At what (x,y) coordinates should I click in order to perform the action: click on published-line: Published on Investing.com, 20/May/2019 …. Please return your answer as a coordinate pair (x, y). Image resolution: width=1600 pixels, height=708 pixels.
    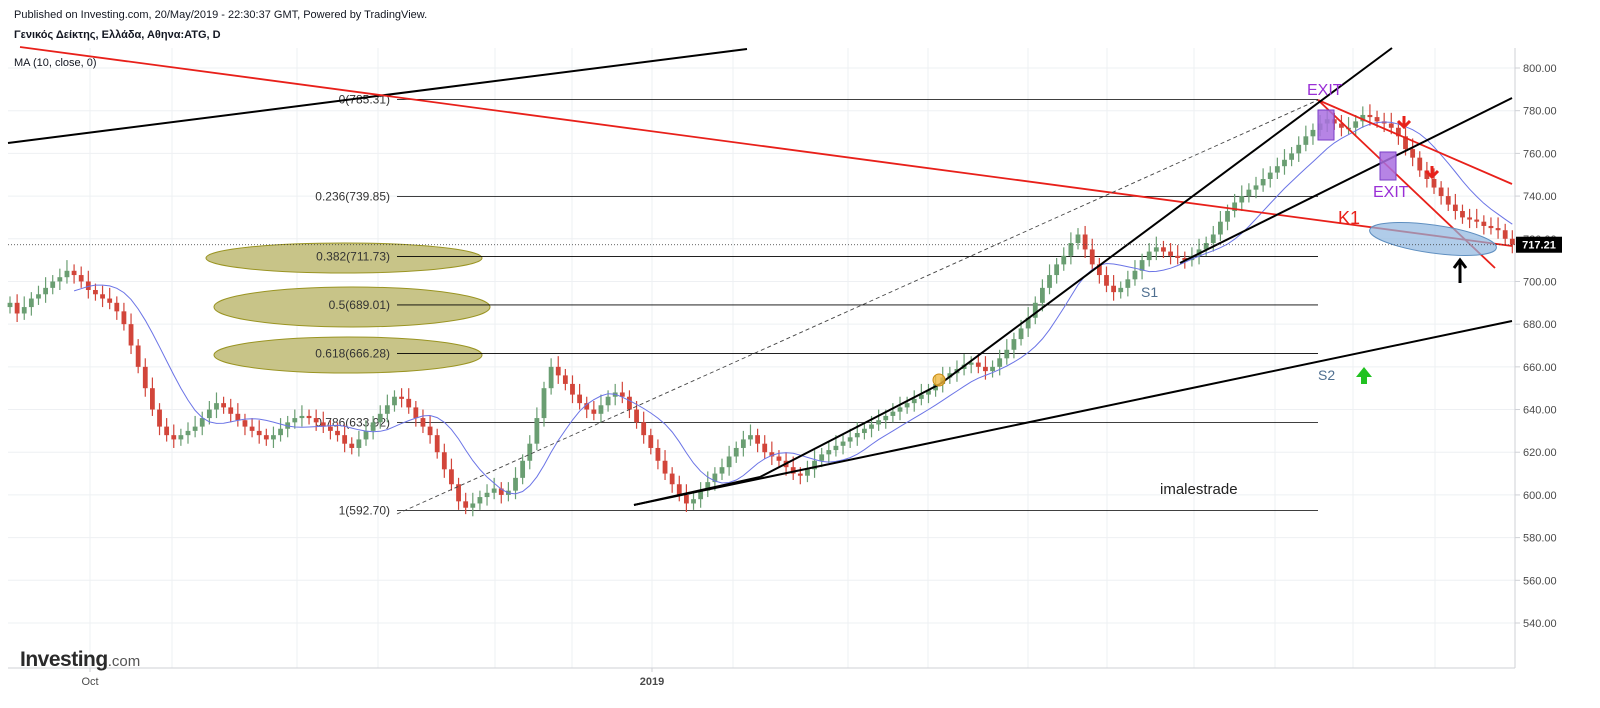
    Looking at the image, I should click on (221, 15).